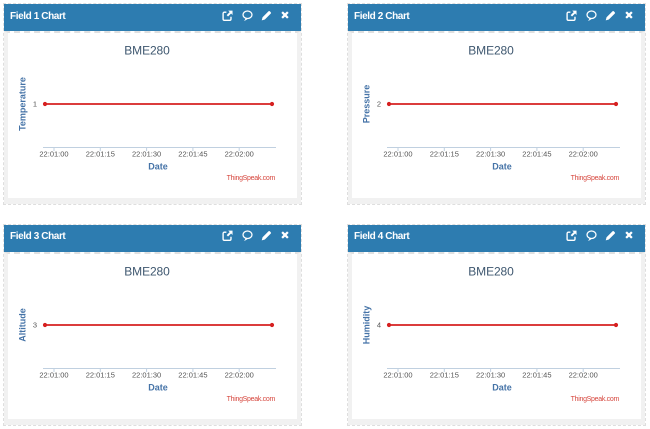 The width and height of the screenshot is (650, 429). I want to click on svg-text: 3, so click(35, 324).